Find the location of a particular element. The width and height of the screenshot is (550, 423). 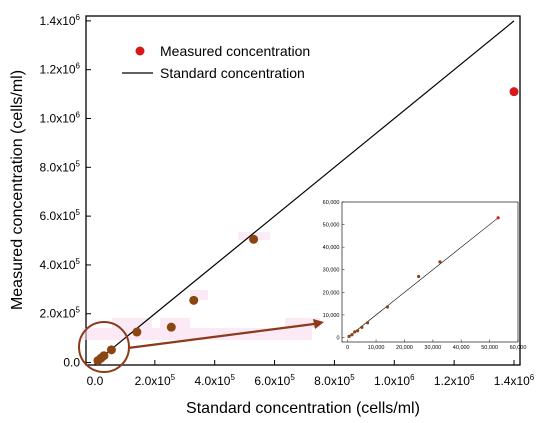

y-tick-label: 8.0x10⁵ is located at coordinates (60, 166).